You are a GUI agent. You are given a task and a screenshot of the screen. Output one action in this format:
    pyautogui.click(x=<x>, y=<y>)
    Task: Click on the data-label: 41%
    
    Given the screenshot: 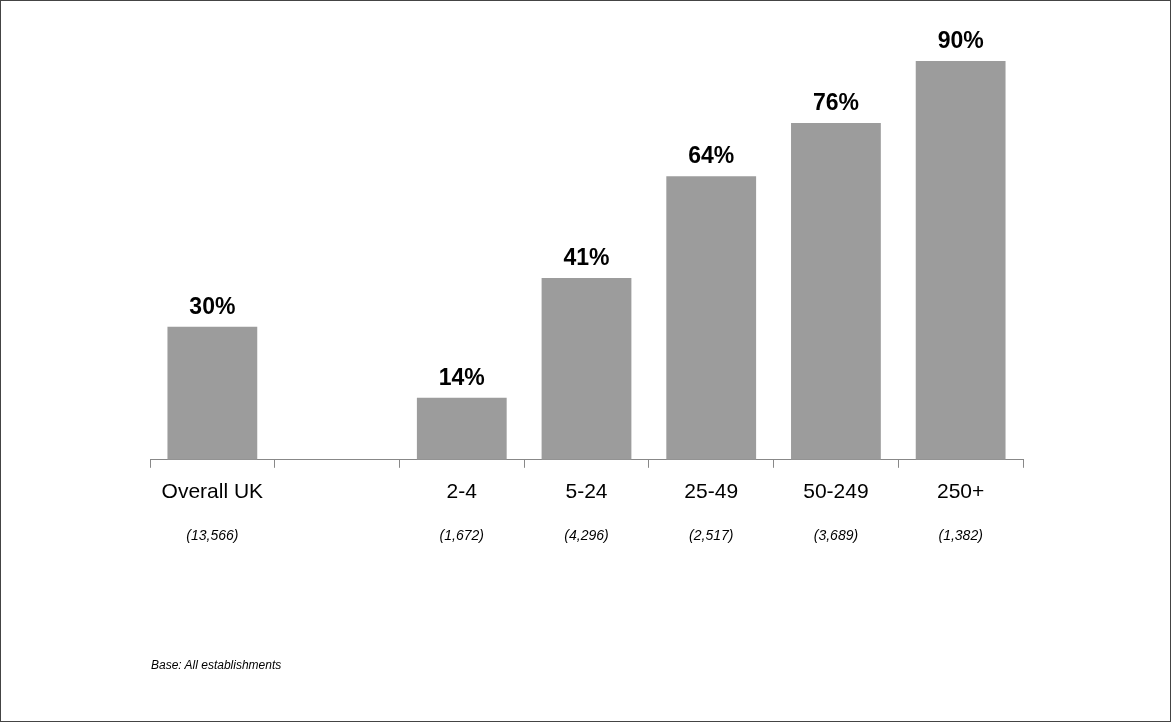 What is the action you would take?
    pyautogui.click(x=586, y=256)
    